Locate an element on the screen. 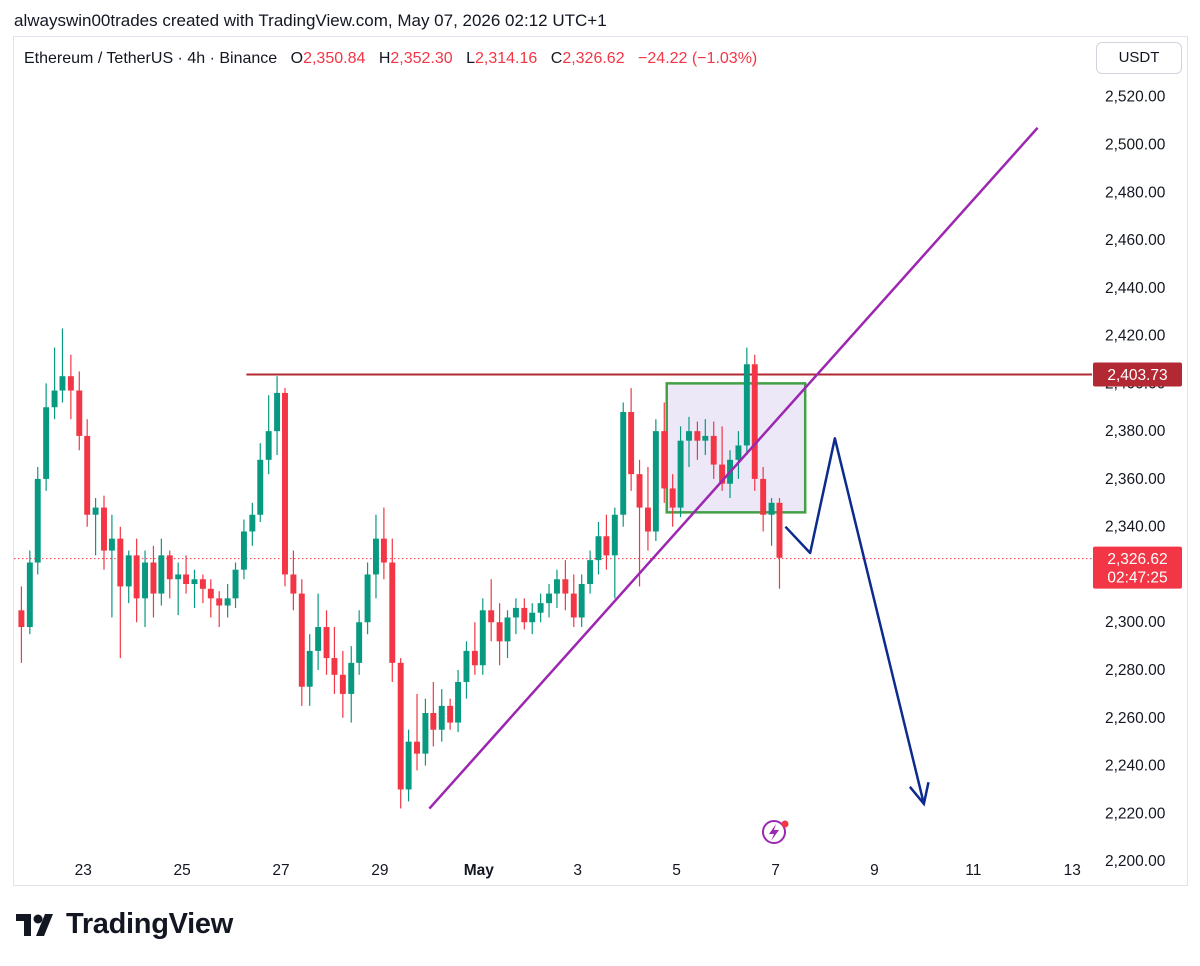  symbol-title: Ethereum / TetherUS · 4h · Binance is located at coordinates (151, 58).